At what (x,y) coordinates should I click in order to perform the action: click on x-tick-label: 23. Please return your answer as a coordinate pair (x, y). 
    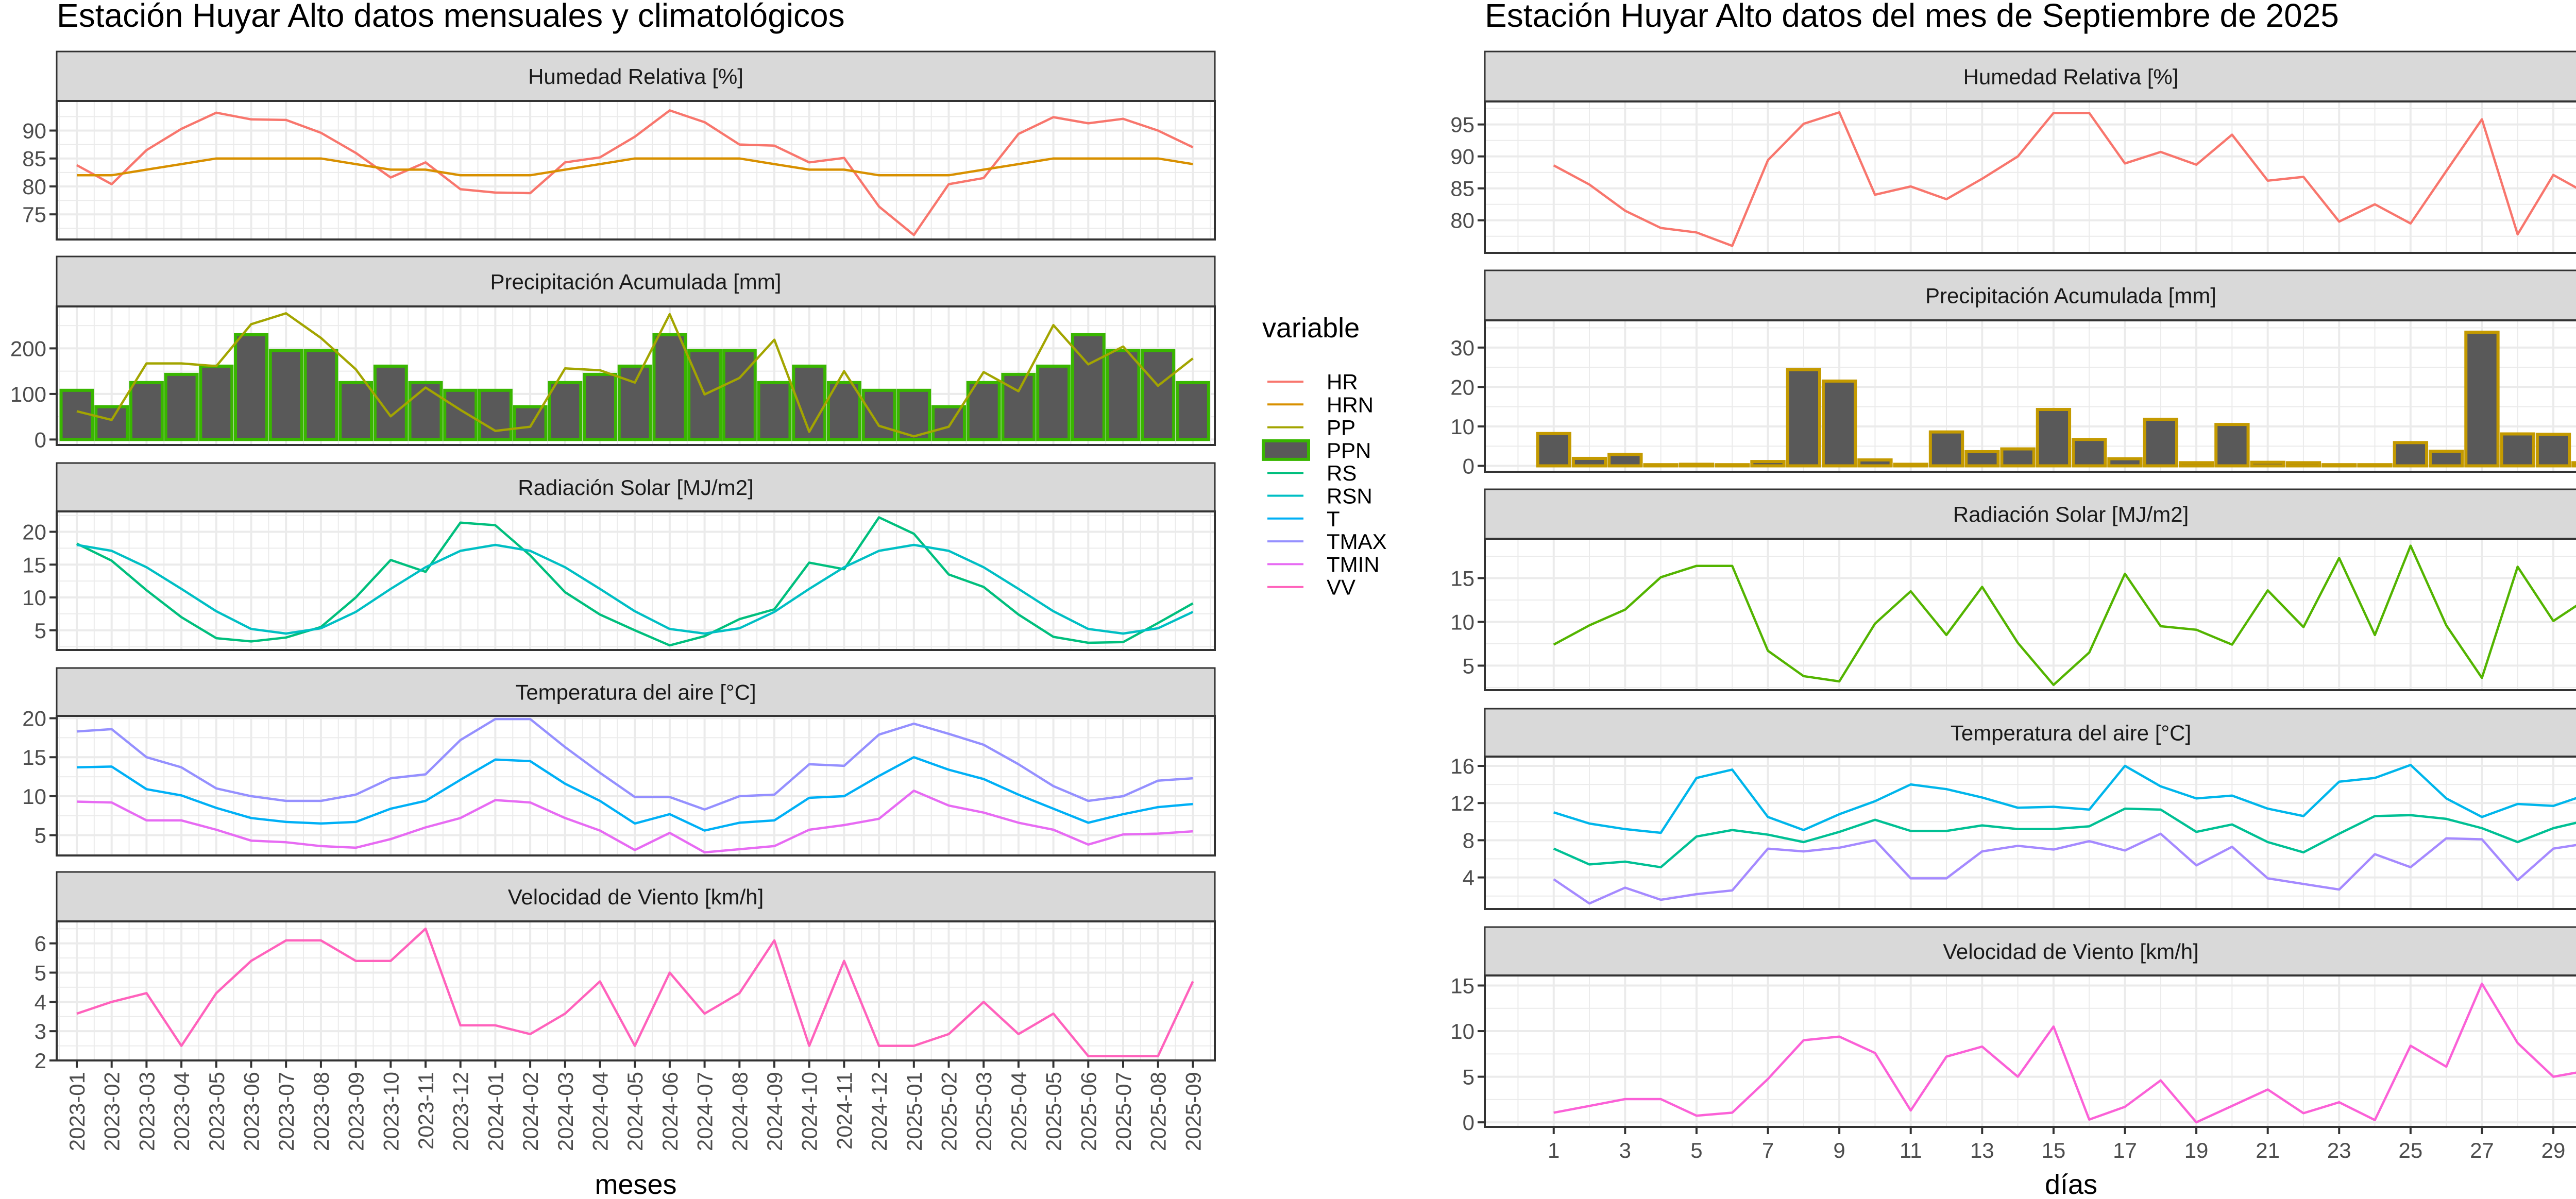
    Looking at the image, I should click on (2339, 1150).